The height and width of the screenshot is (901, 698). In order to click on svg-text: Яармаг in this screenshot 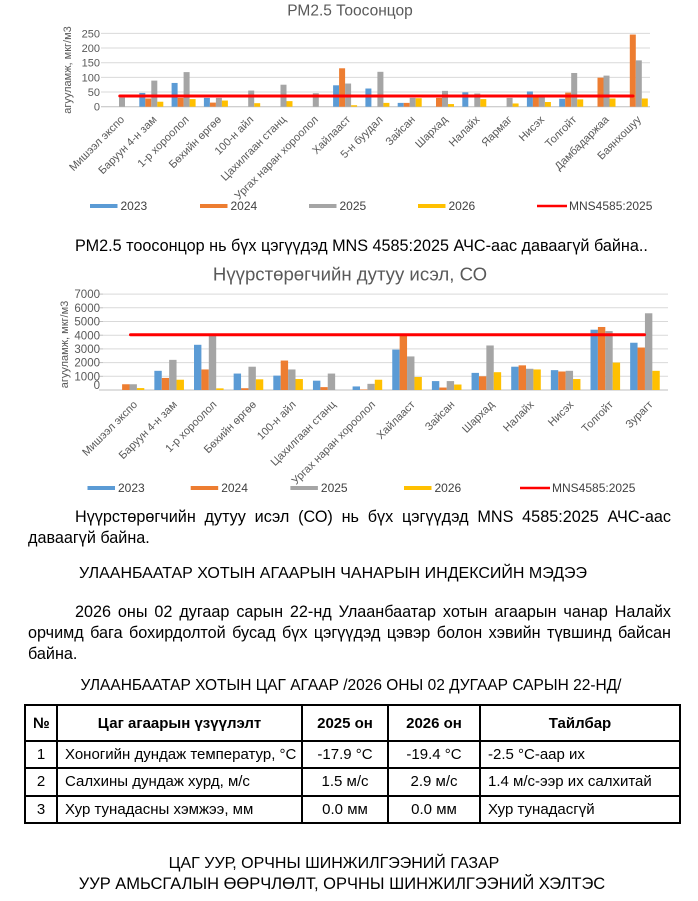, I will do `click(496, 131)`.